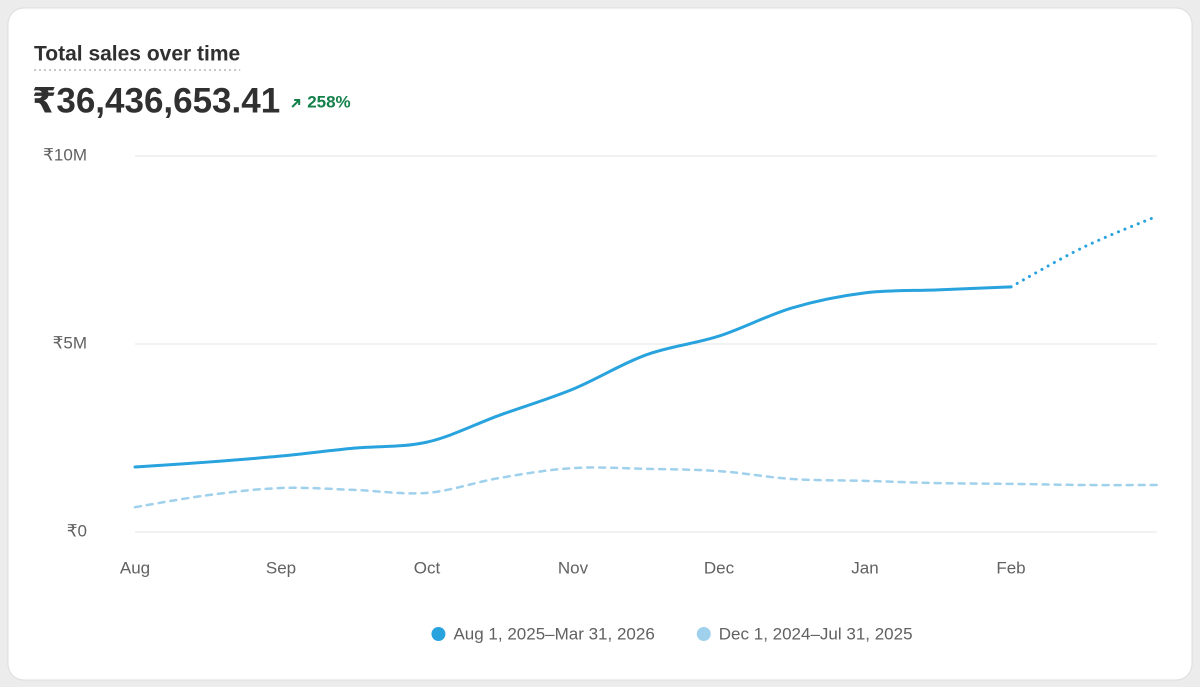  Describe the element at coordinates (281, 567) in the screenshot. I see `x-tick-label: Sep` at that location.